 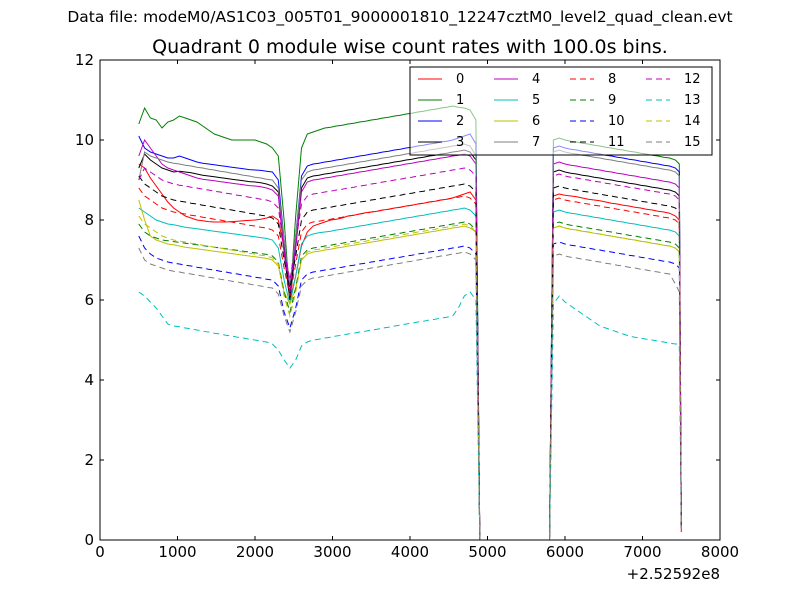 I want to click on legend-label-7: 7, so click(x=536, y=142).